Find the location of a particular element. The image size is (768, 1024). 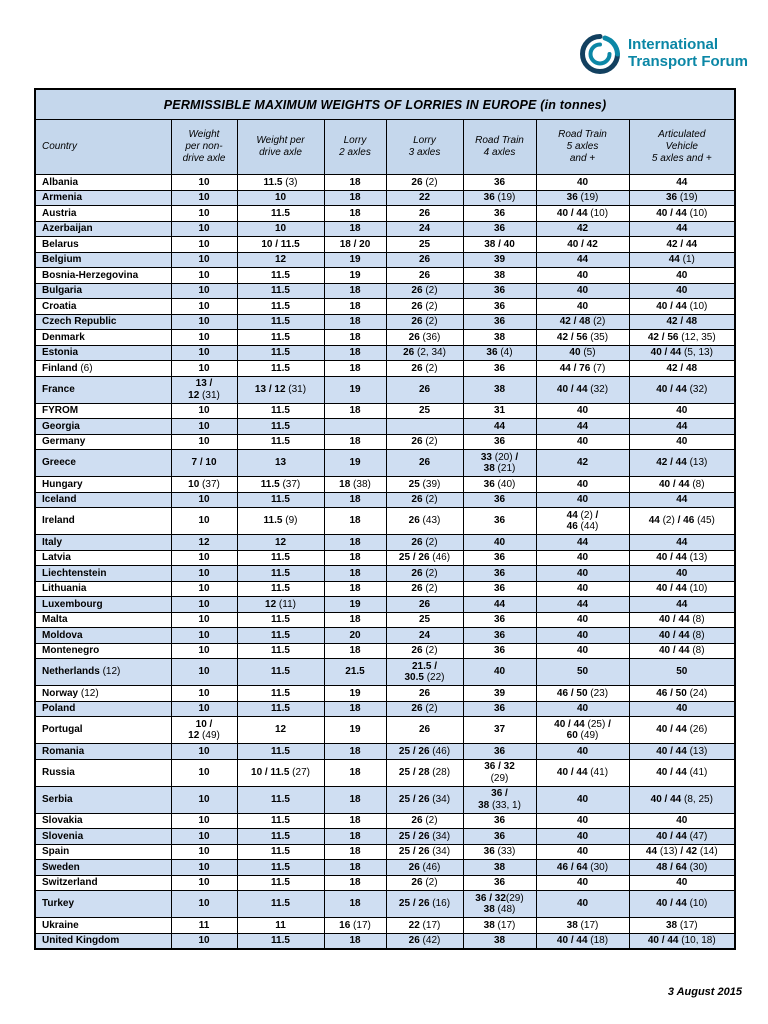

country-row: Slovakia 10 11.5 18 26 (2) 36 40 40 is located at coordinates (385, 820).